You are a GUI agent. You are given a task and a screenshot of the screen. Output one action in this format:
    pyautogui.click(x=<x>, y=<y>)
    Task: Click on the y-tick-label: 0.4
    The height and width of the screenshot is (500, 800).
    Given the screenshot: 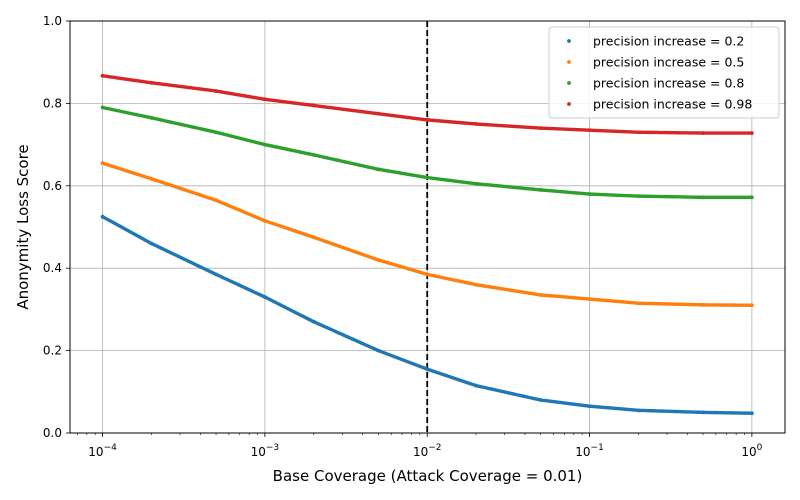 What is the action you would take?
    pyautogui.click(x=52, y=268)
    